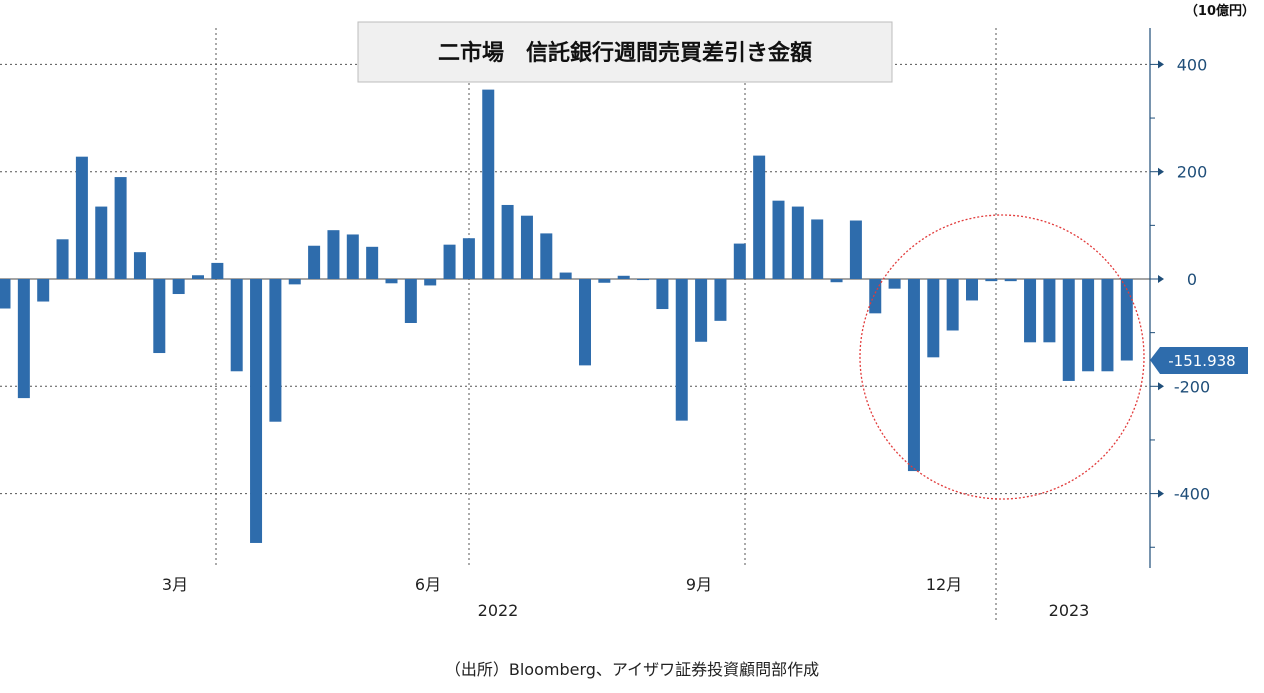 Image resolution: width=1264 pixels, height=693 pixels. What do you see at coordinates (1192, 494) in the screenshot?
I see `y-tick-label: -400` at bounding box center [1192, 494].